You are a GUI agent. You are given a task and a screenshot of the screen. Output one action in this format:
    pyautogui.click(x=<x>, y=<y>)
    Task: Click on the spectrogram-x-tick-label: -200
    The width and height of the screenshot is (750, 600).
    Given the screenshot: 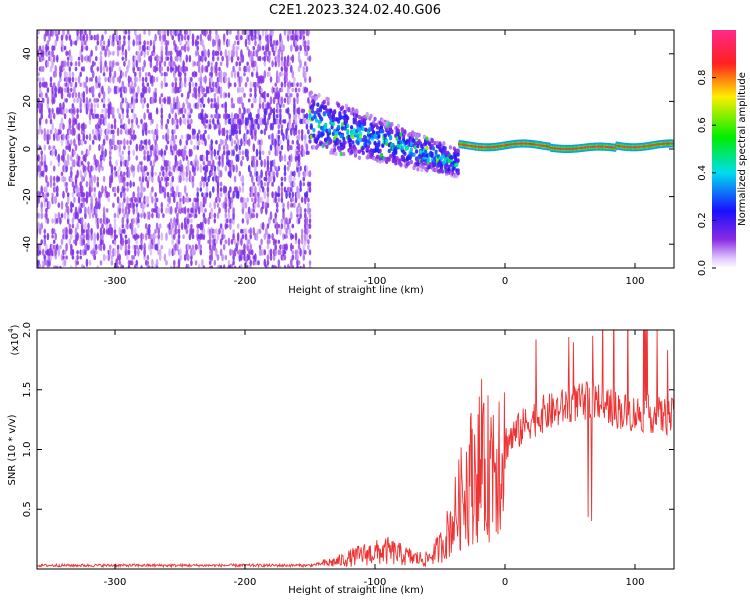 What is the action you would take?
    pyautogui.click(x=245, y=281)
    